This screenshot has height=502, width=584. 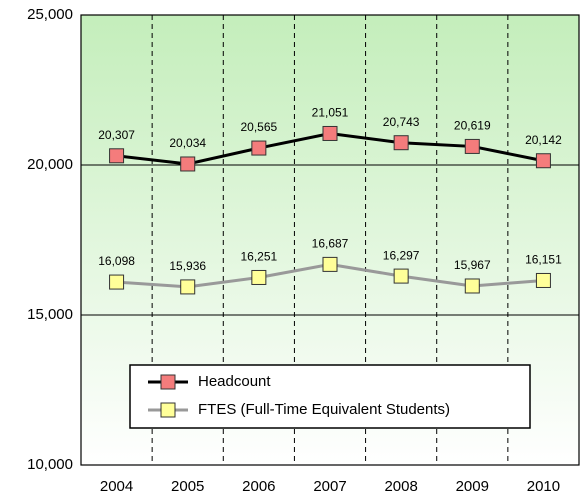 I want to click on x-tick-label: 2010, so click(x=543, y=486).